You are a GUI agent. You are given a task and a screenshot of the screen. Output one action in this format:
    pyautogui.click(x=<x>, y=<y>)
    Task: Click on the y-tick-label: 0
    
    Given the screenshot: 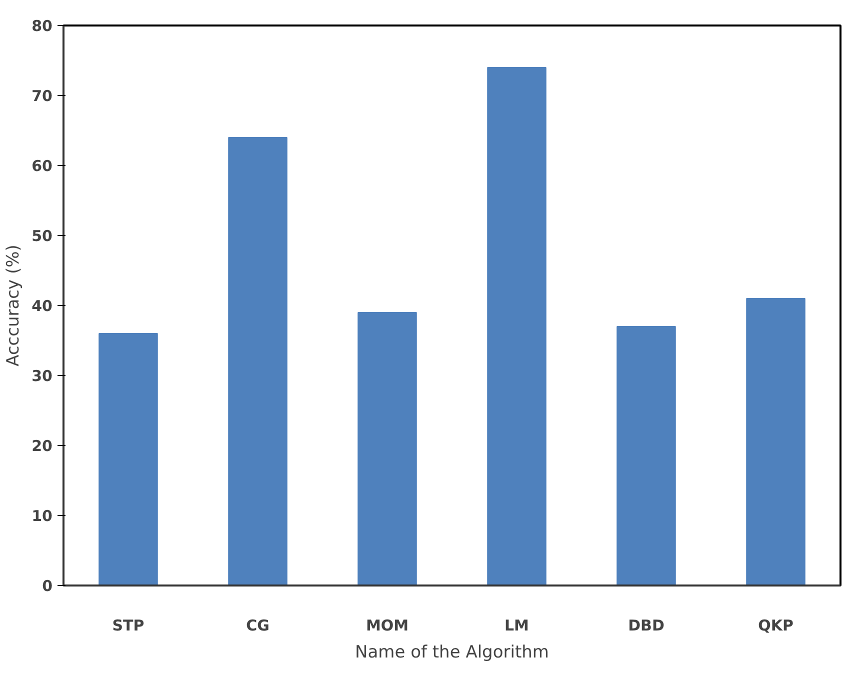 What is the action you would take?
    pyautogui.click(x=47, y=586)
    